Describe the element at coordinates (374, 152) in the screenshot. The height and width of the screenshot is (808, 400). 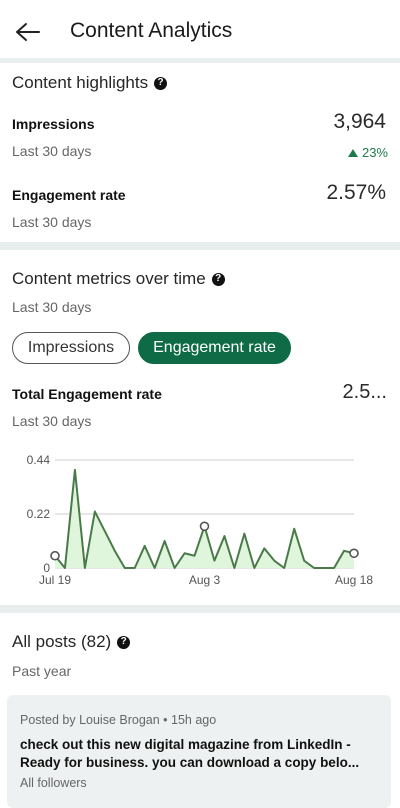
I see `impressions-delta-value: 23%` at that location.